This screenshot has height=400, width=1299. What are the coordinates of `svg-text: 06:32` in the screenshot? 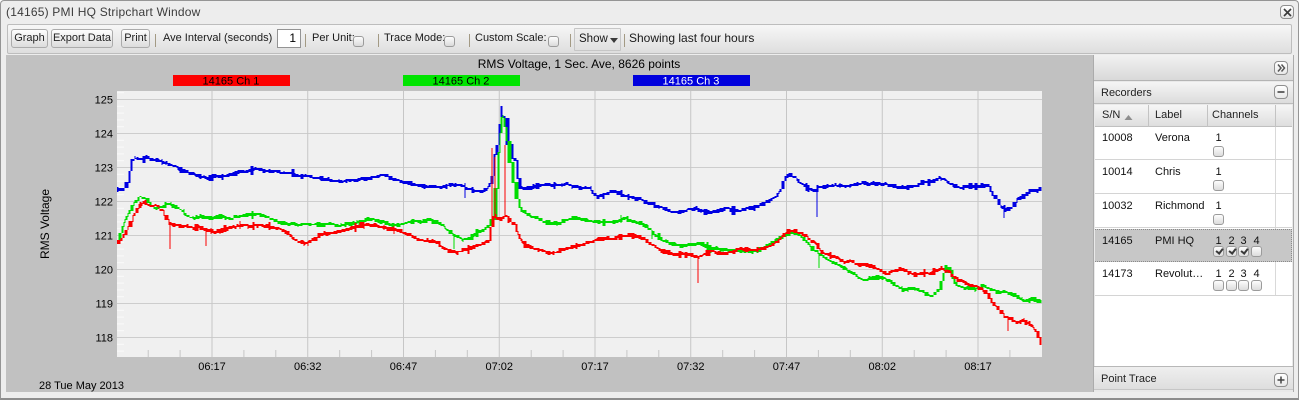 It's located at (308, 367).